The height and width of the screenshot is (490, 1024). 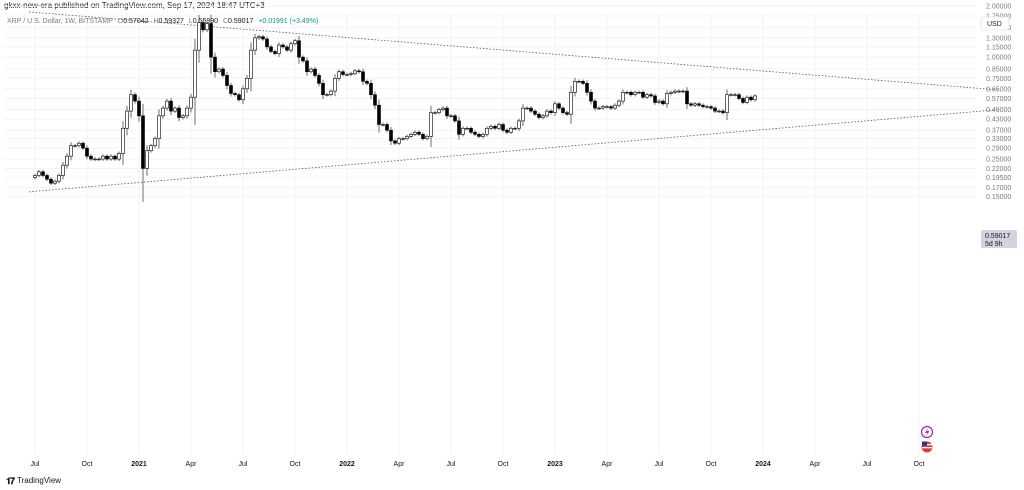 What do you see at coordinates (998, 110) in the screenshot?
I see `y-tick-label: 0.49000` at bounding box center [998, 110].